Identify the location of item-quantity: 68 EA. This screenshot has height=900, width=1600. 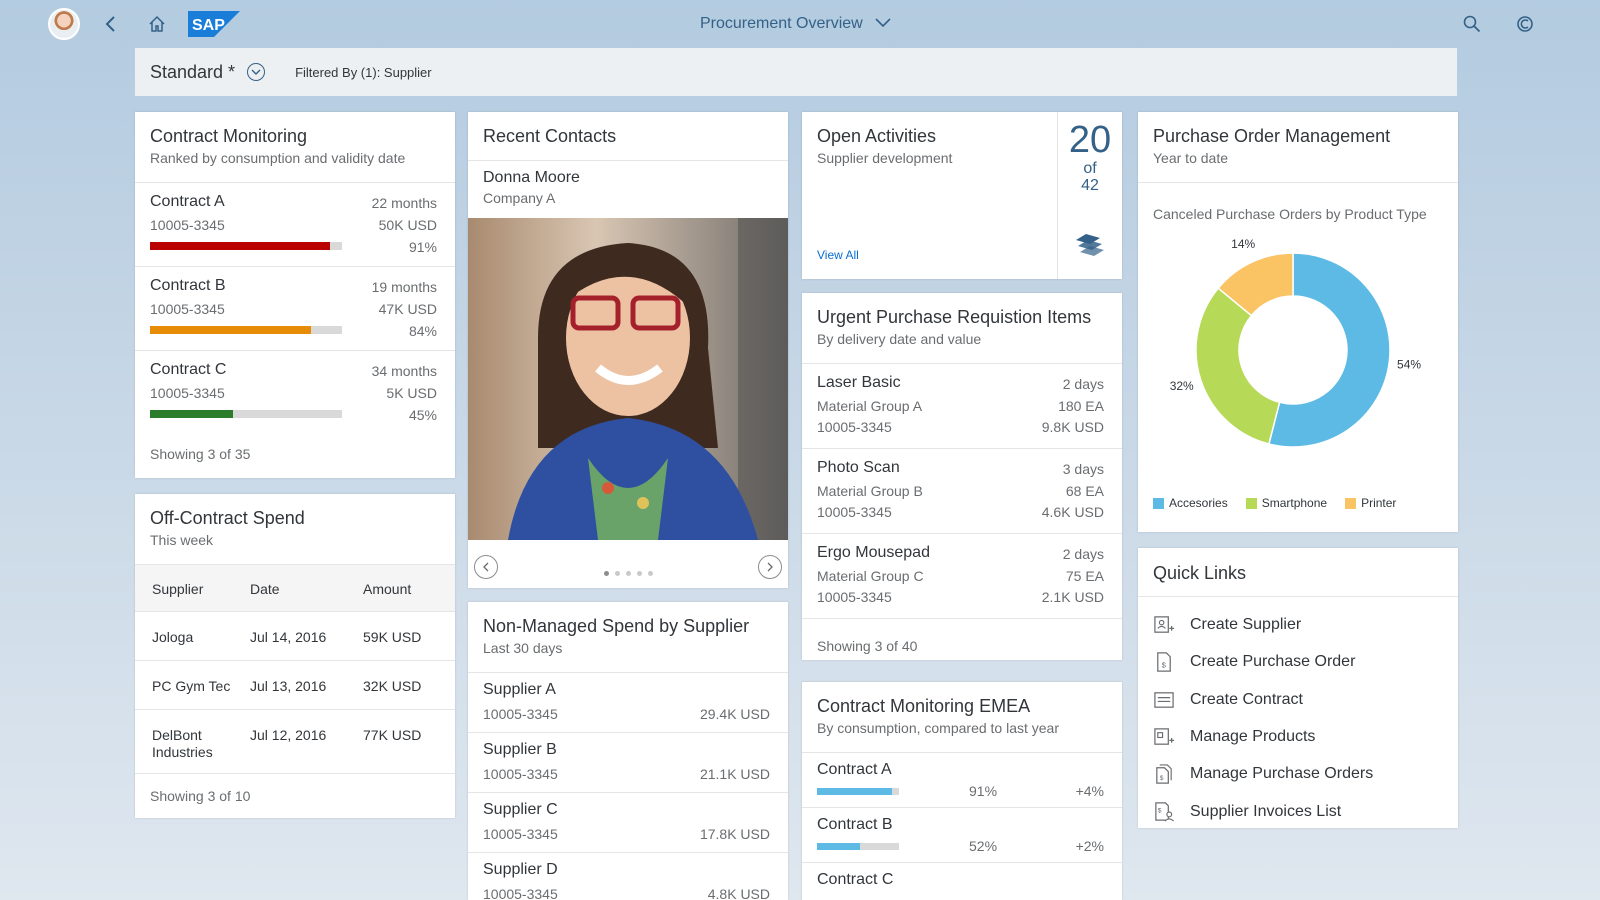
(1084, 491).